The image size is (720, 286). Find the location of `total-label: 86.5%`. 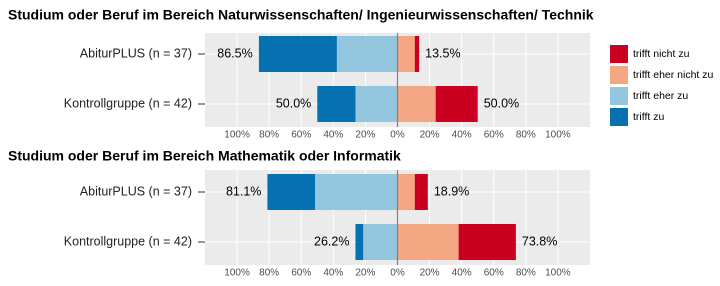

total-label: 86.5% is located at coordinates (234, 53).